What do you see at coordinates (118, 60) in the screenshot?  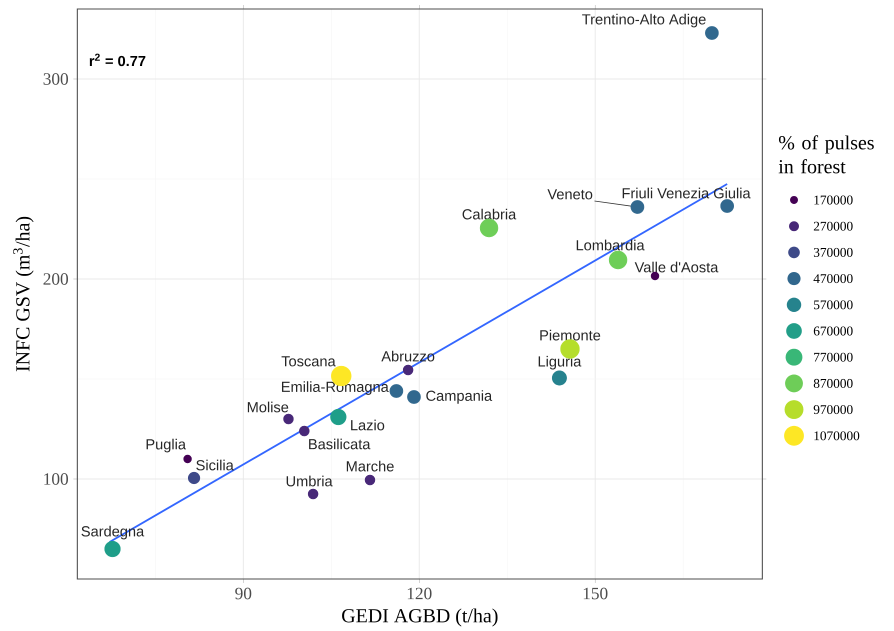 I see `annotation: r$^{2}$ = 0.77` at bounding box center [118, 60].